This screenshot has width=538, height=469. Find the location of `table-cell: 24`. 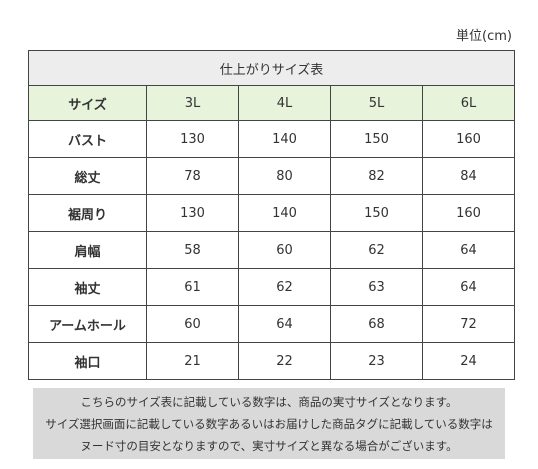

table-cell: 24 is located at coordinates (468, 361).